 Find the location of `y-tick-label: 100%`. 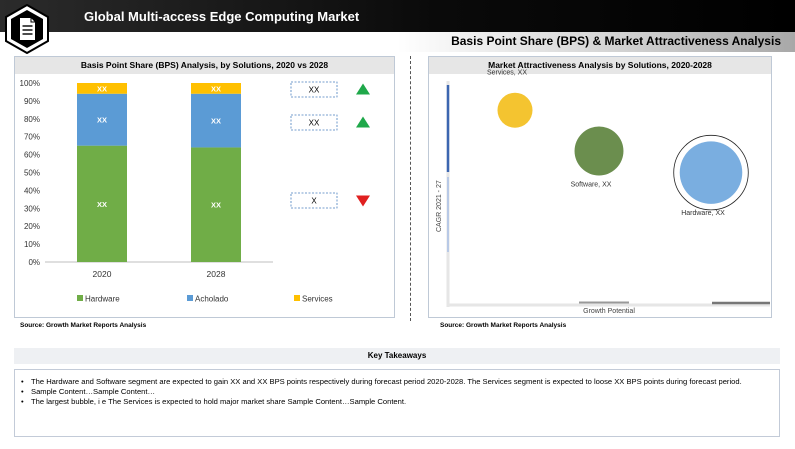

y-tick-label: 100% is located at coordinates (30, 83).